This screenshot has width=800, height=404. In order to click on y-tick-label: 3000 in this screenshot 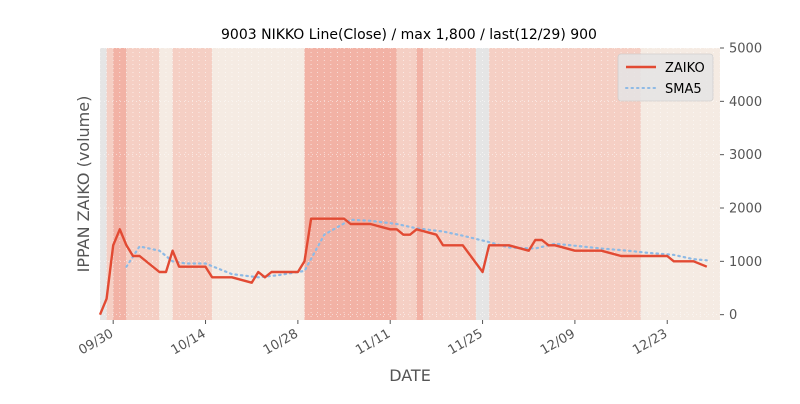, I will do `click(745, 155)`.